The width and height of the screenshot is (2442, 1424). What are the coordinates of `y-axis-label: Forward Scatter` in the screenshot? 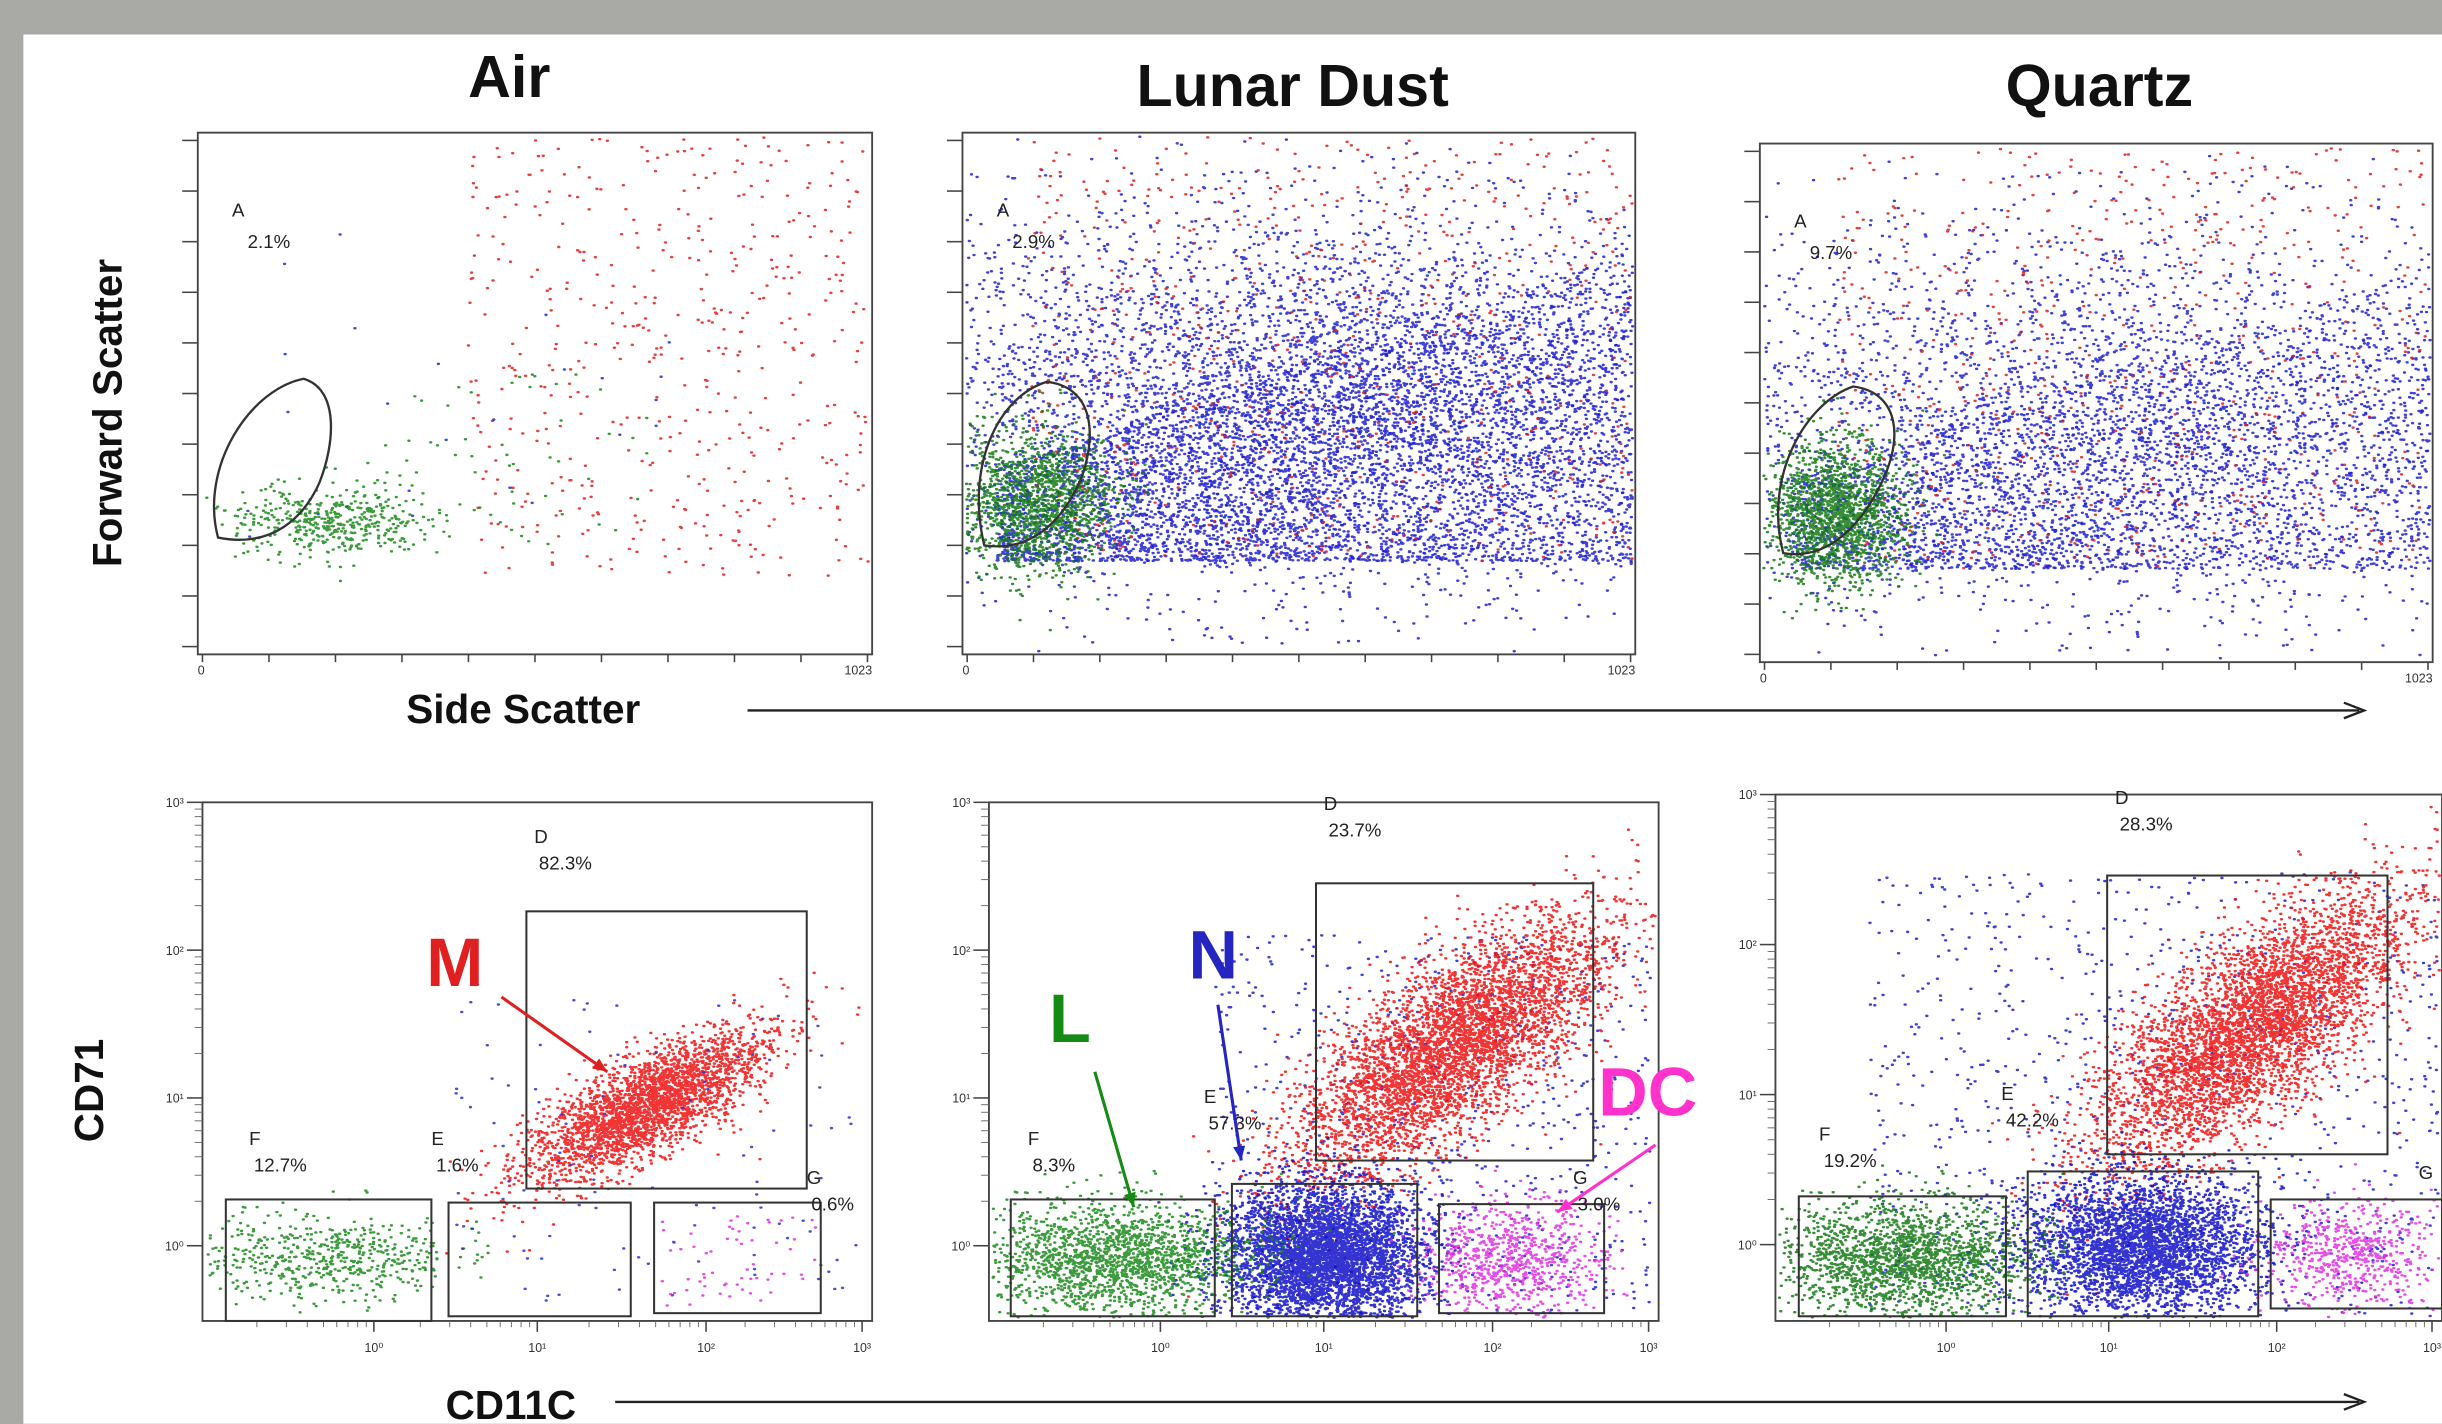 It's located at (107, 413).